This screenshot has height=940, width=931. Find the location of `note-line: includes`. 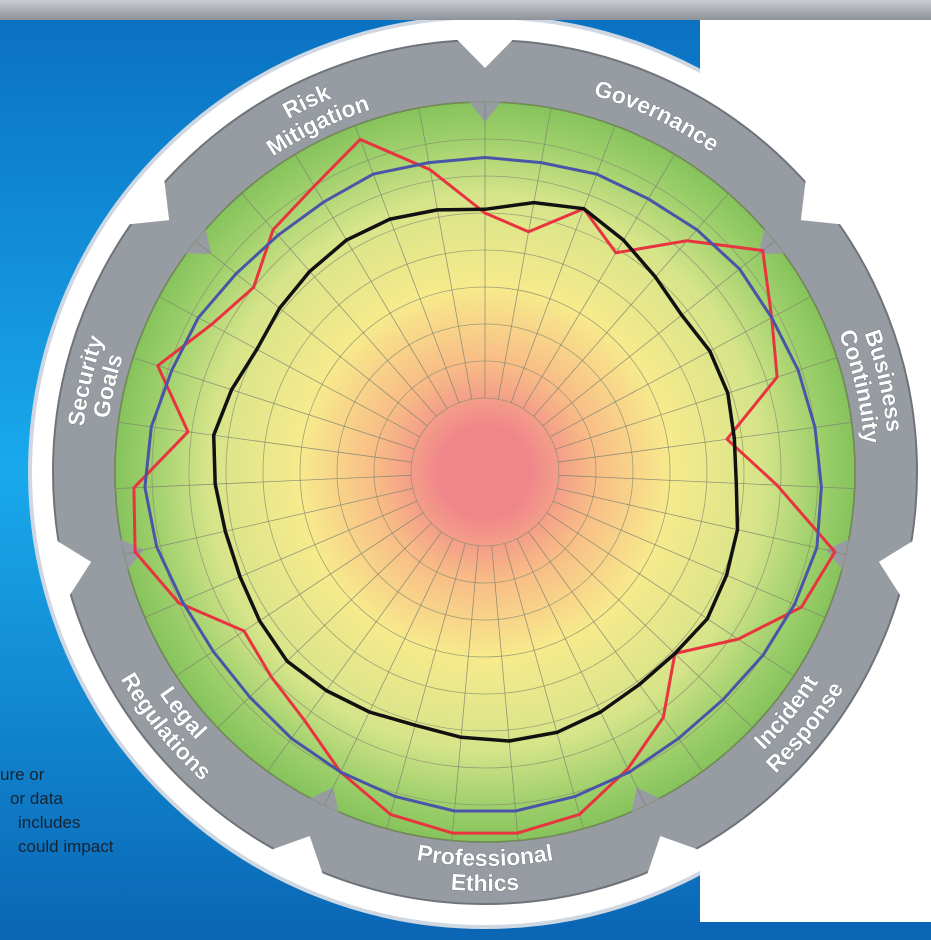

note-line: includes is located at coordinates (49, 822).